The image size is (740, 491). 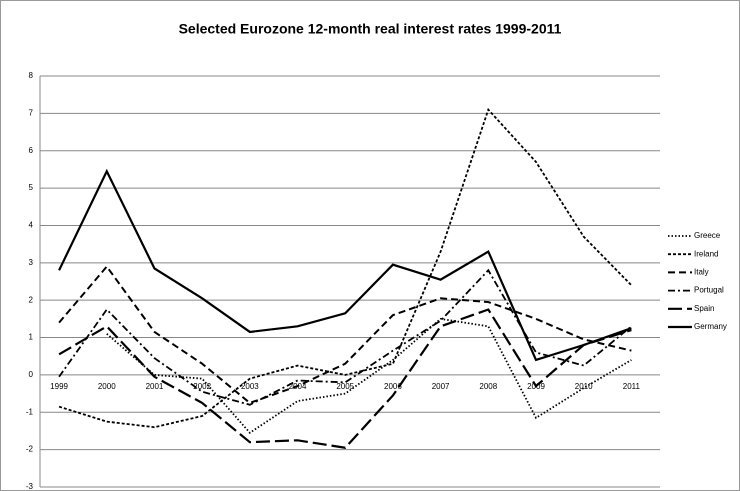 What do you see at coordinates (709, 290) in the screenshot?
I see `legend-label: Portugal` at bounding box center [709, 290].